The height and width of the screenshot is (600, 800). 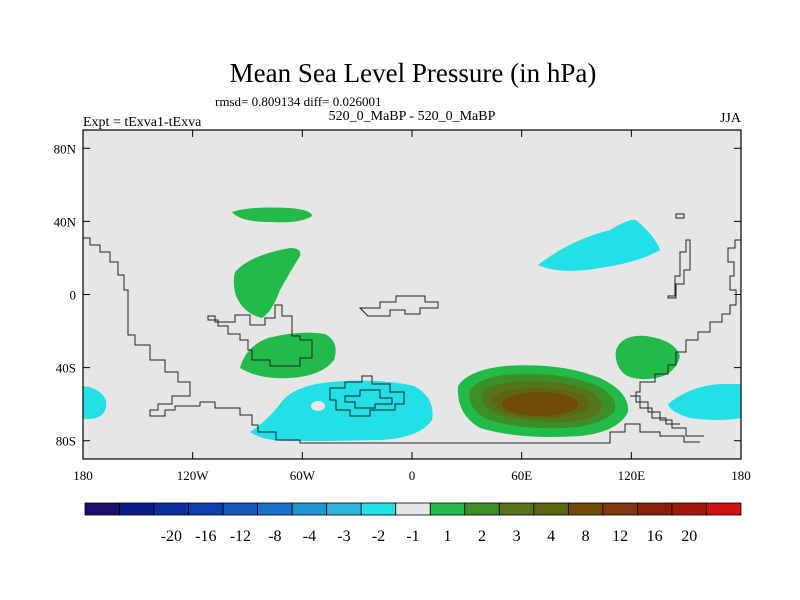 What do you see at coordinates (260, 335) in the screenshot?
I see `coastline-south-america` at bounding box center [260, 335].